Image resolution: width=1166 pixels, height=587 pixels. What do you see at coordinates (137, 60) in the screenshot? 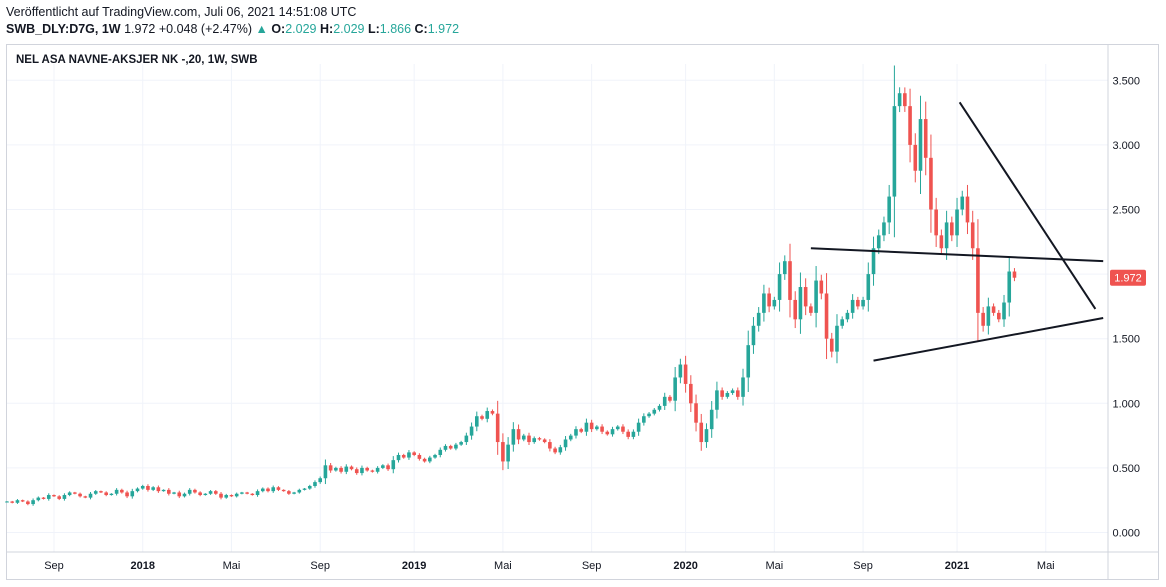
I see `chart-title: NEL ASA NAVNE-AKSJER NK -,20, 1W, SWB` at bounding box center [137, 60].